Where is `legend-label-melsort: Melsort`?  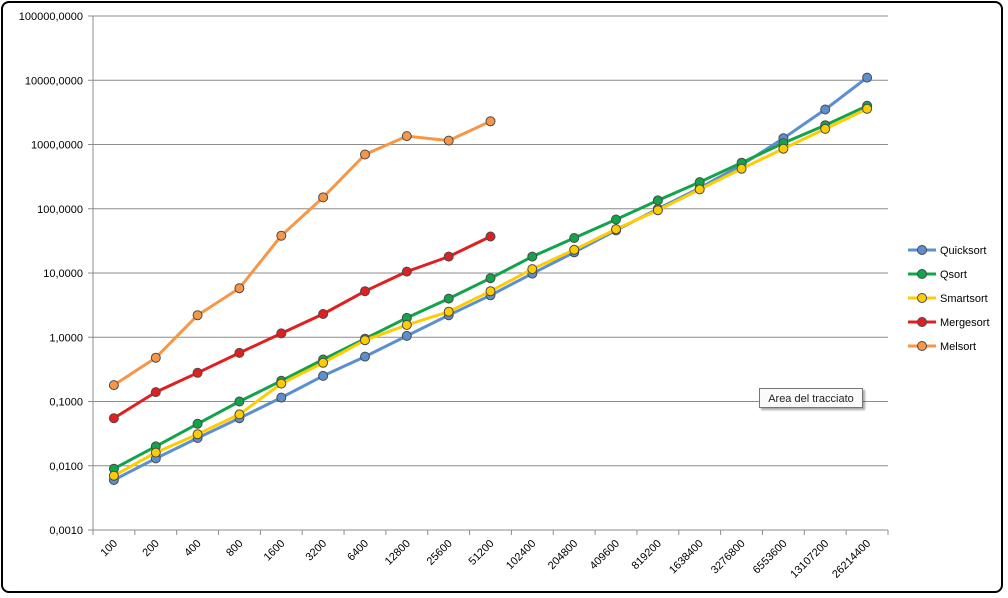
legend-label-melsort: Melsort is located at coordinates (958, 347).